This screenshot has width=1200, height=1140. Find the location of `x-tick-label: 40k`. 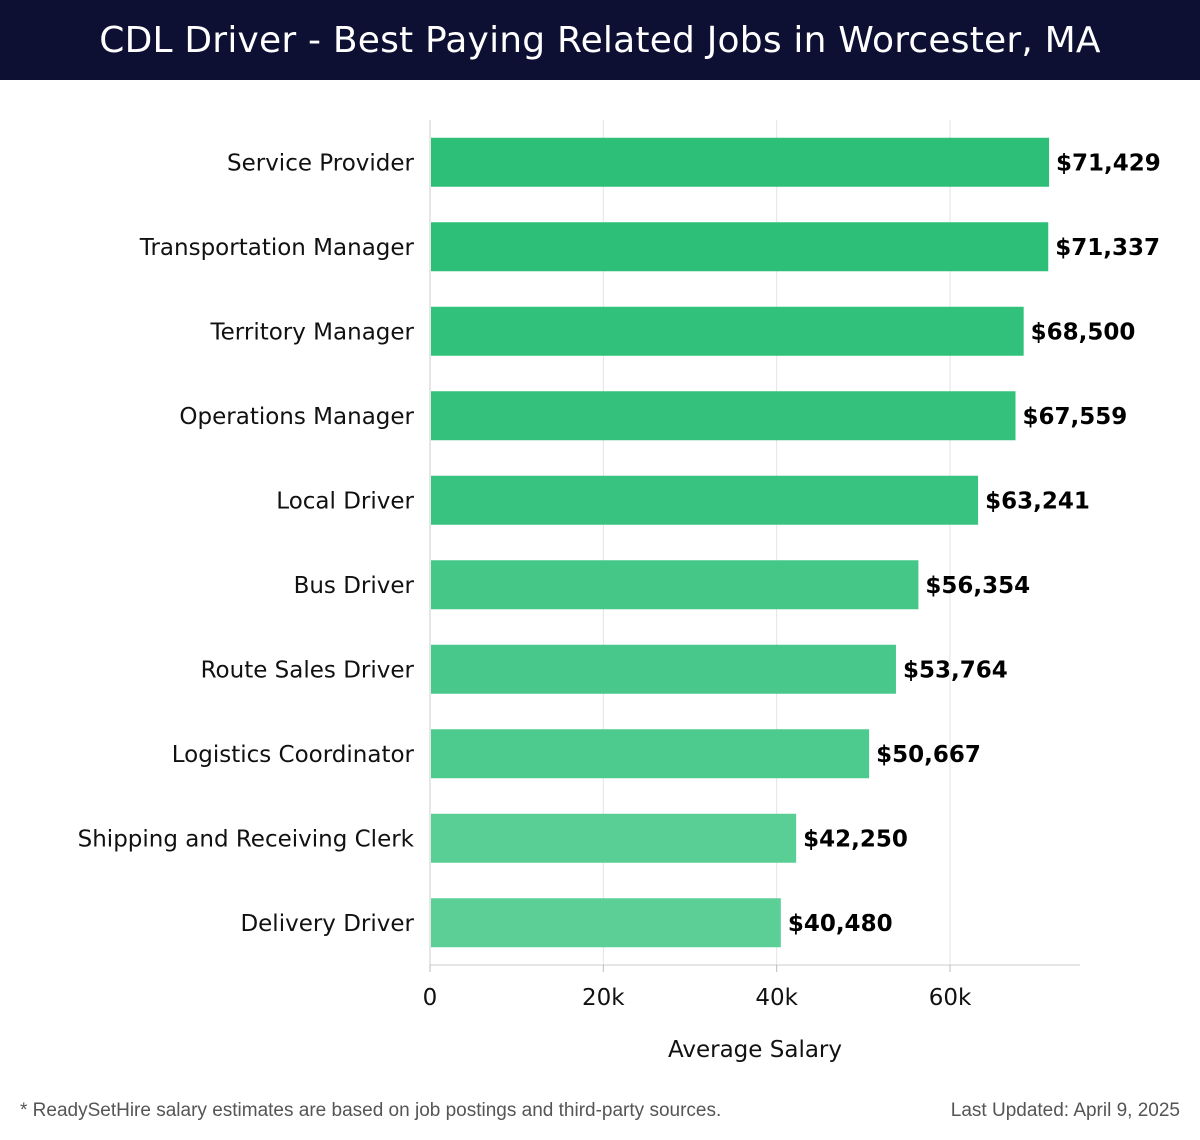

x-tick-label: 40k is located at coordinates (776, 998).